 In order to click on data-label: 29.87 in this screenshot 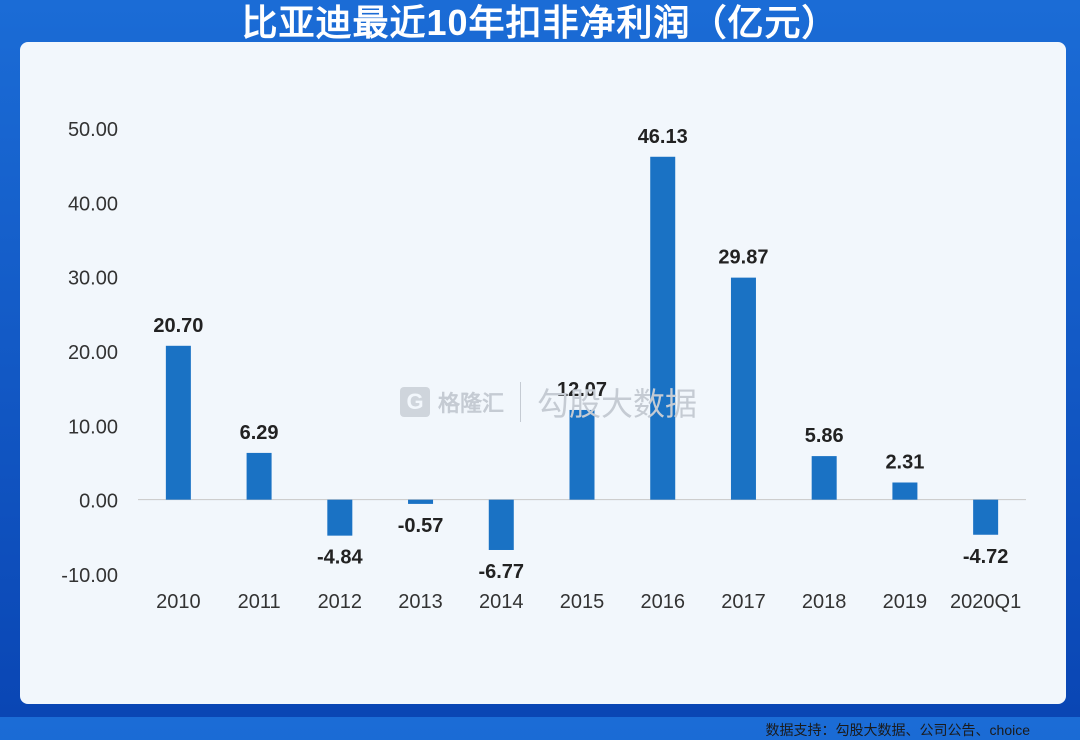, I will do `click(743, 258)`.